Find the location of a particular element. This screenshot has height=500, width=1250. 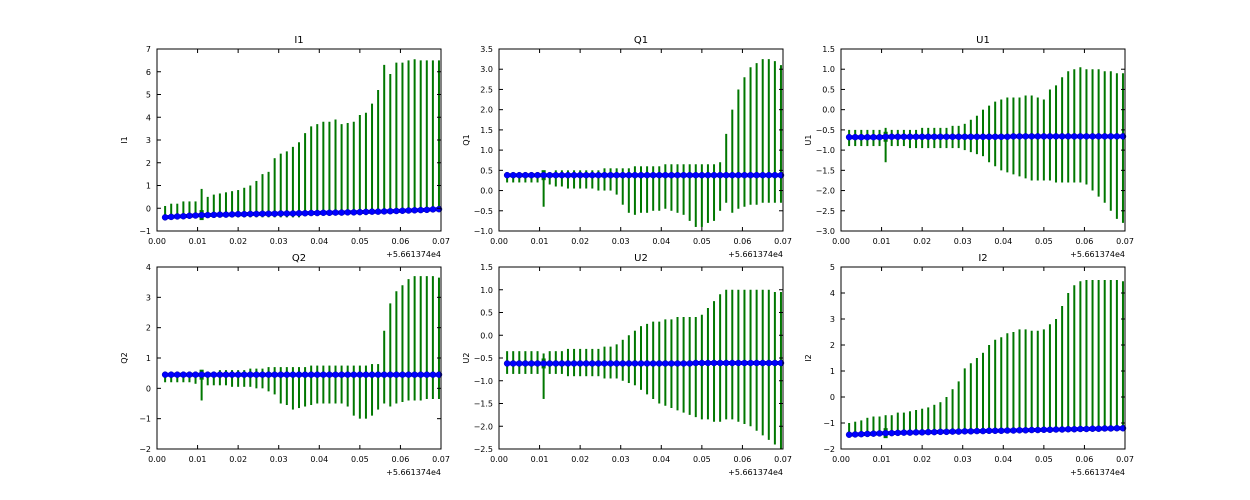

y-tick-label: −2.0 is located at coordinates (825, 191).